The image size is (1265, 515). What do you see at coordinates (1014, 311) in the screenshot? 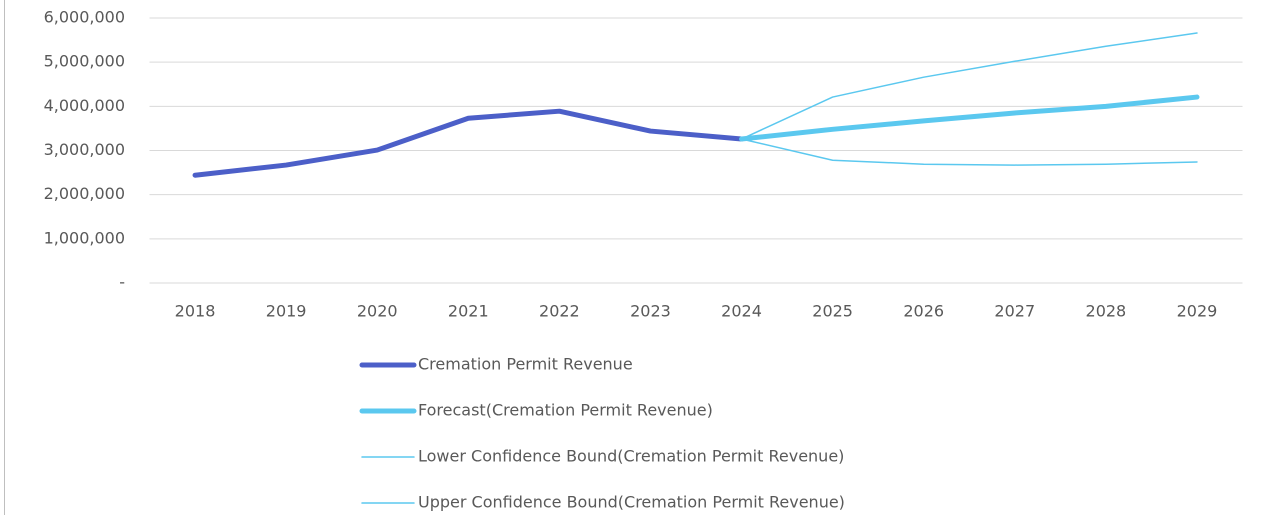
I see `x-tick-label: 2027` at bounding box center [1014, 311].